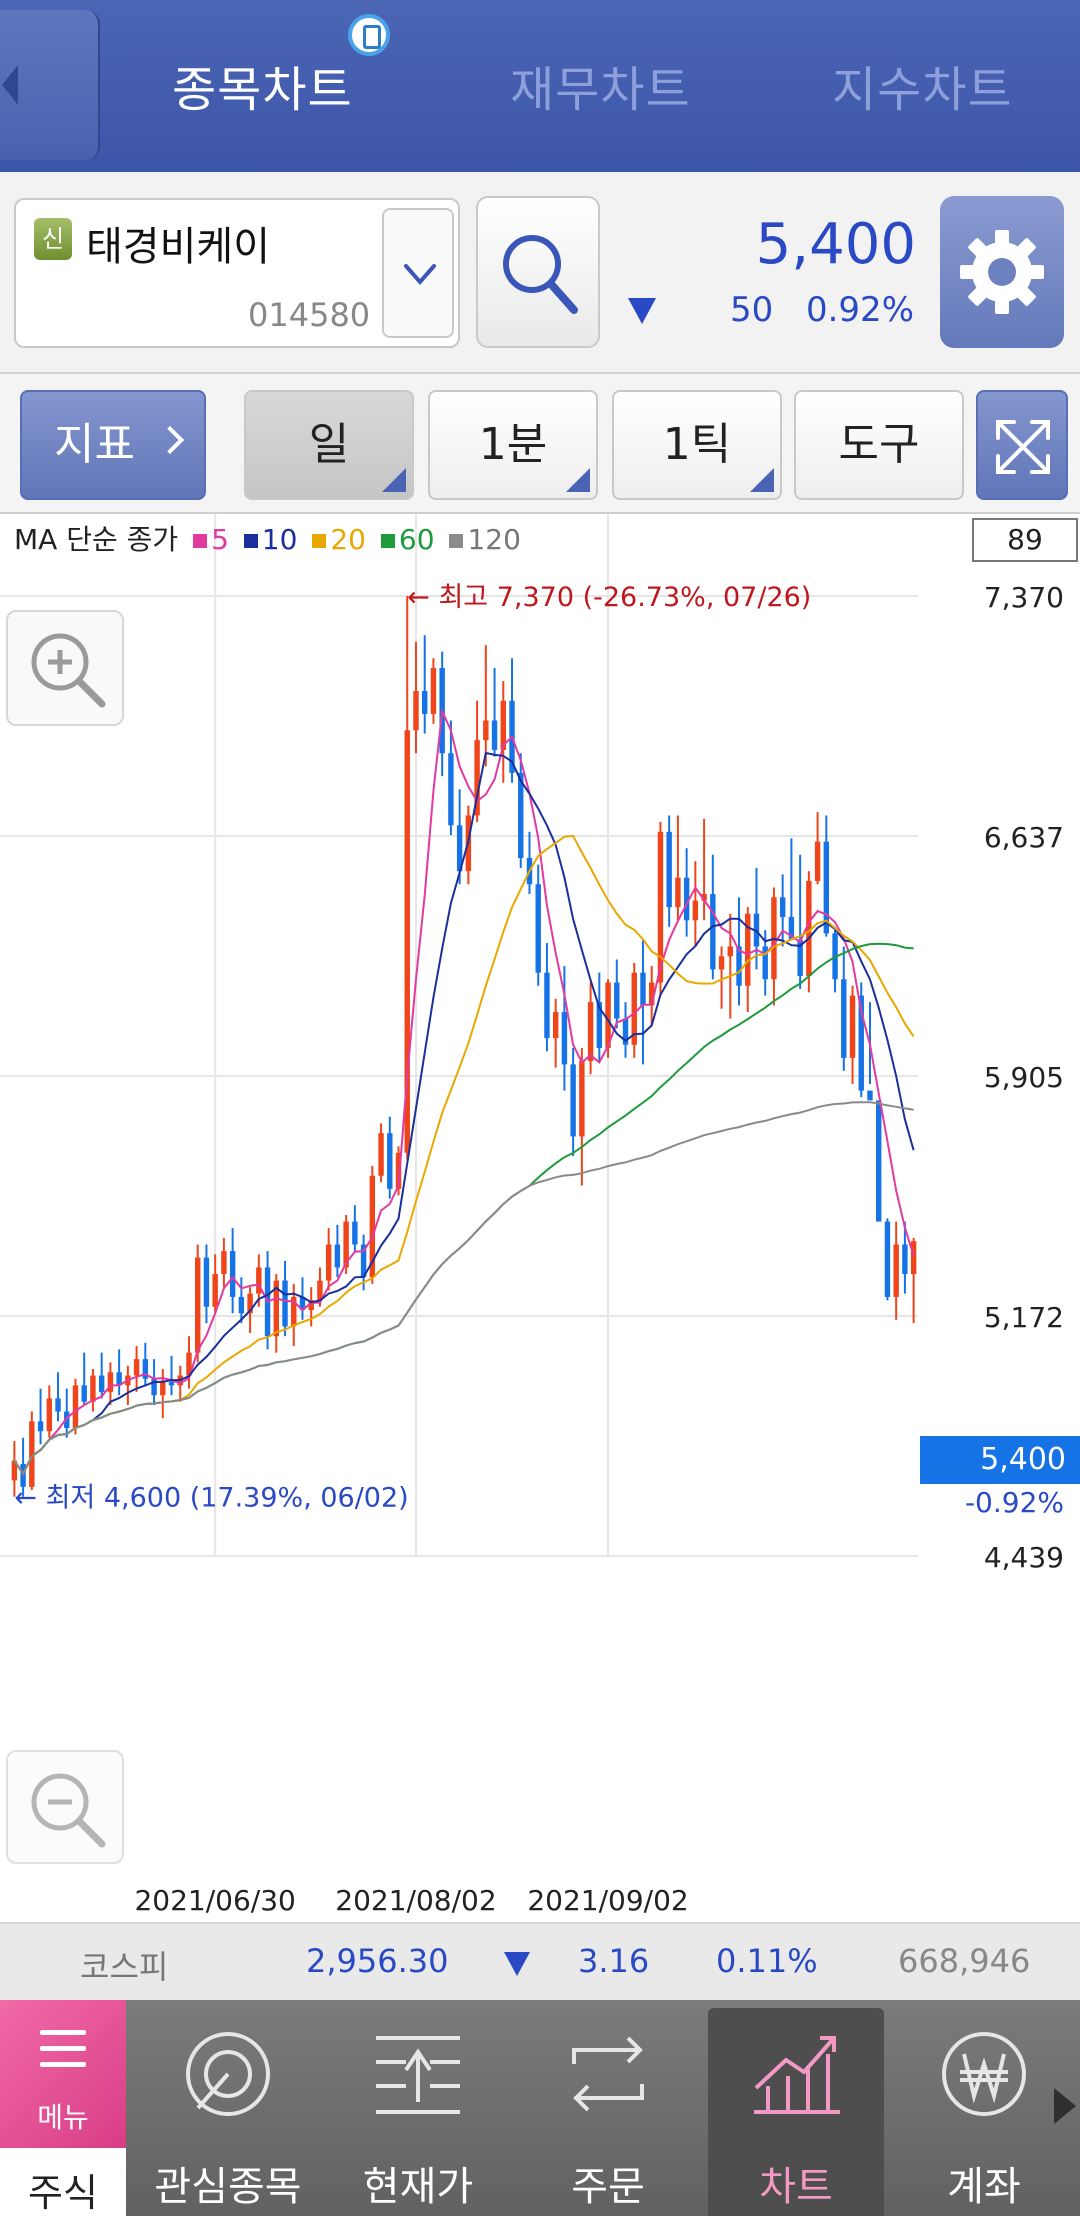 The image size is (1080, 2216). I want to click on fullscreen-button, so click(1022, 445).